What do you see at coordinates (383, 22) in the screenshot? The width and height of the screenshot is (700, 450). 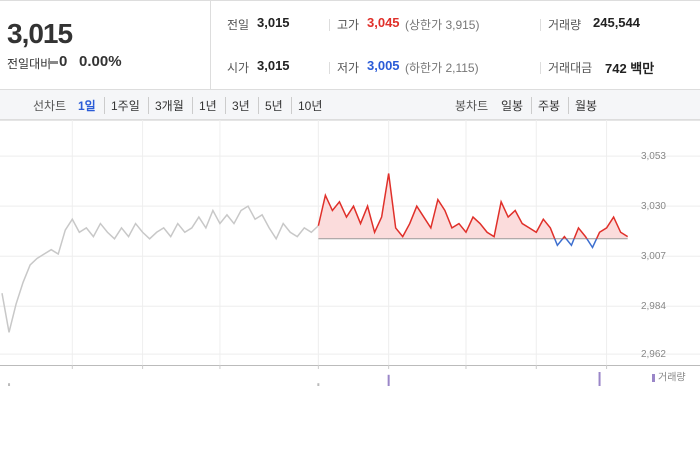 I see `stat-value: 3,045` at bounding box center [383, 22].